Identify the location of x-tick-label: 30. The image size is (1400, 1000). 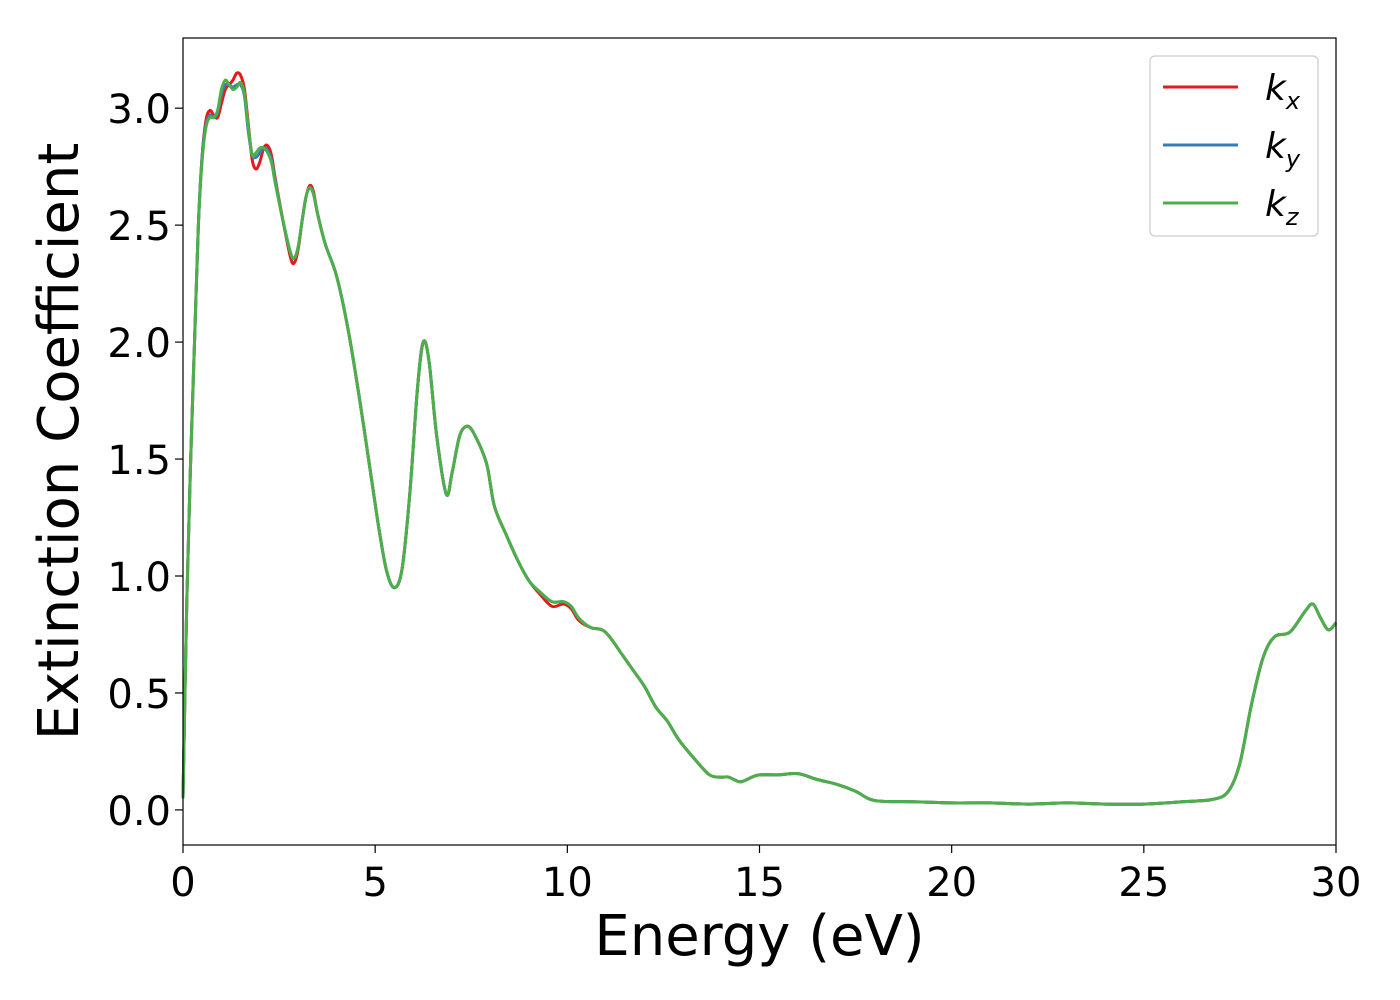
(1336, 883).